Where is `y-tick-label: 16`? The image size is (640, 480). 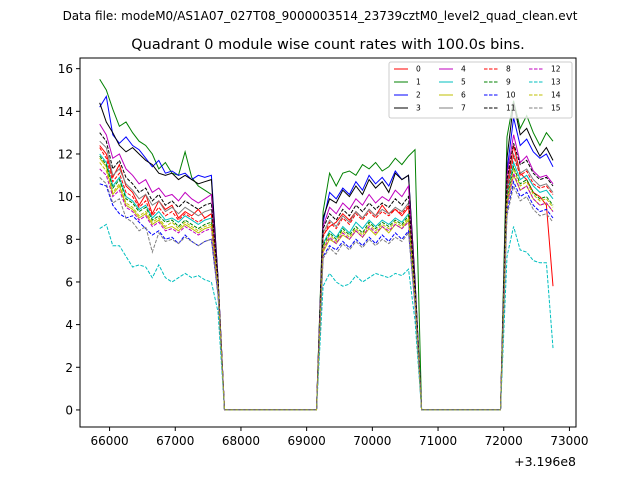 y-tick-label: 16 is located at coordinates (65, 69).